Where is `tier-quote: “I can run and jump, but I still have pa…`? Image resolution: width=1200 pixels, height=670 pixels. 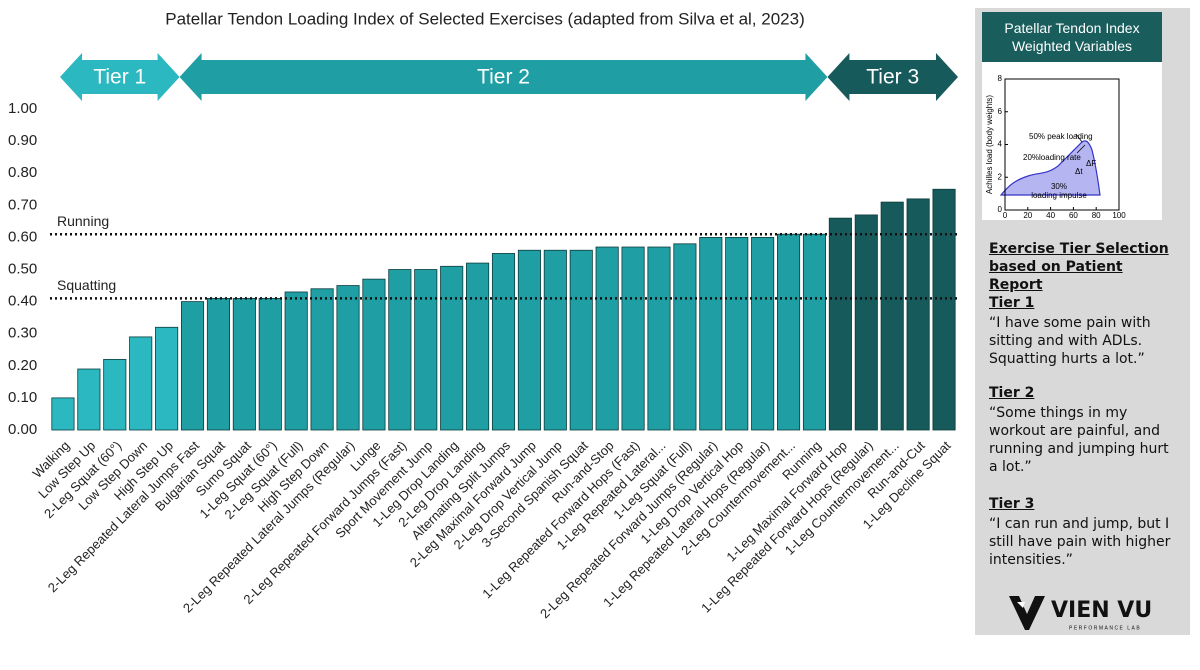 tier-quote: “I can run and jump, but I still have pa… is located at coordinates (1080, 542).